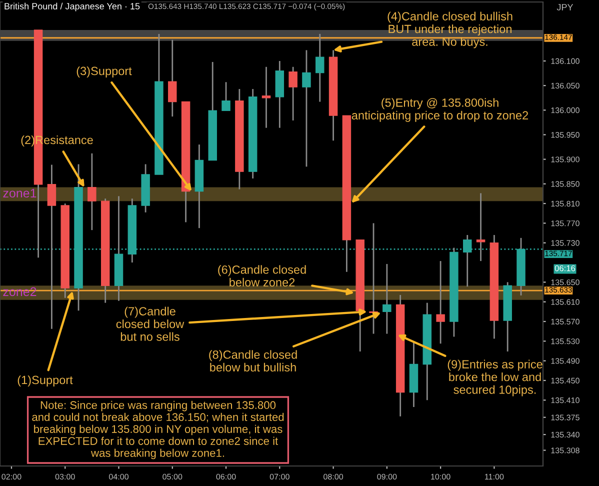  What do you see at coordinates (565, 159) in the screenshot?
I see `y-tick-label: 135.900` at bounding box center [565, 159].